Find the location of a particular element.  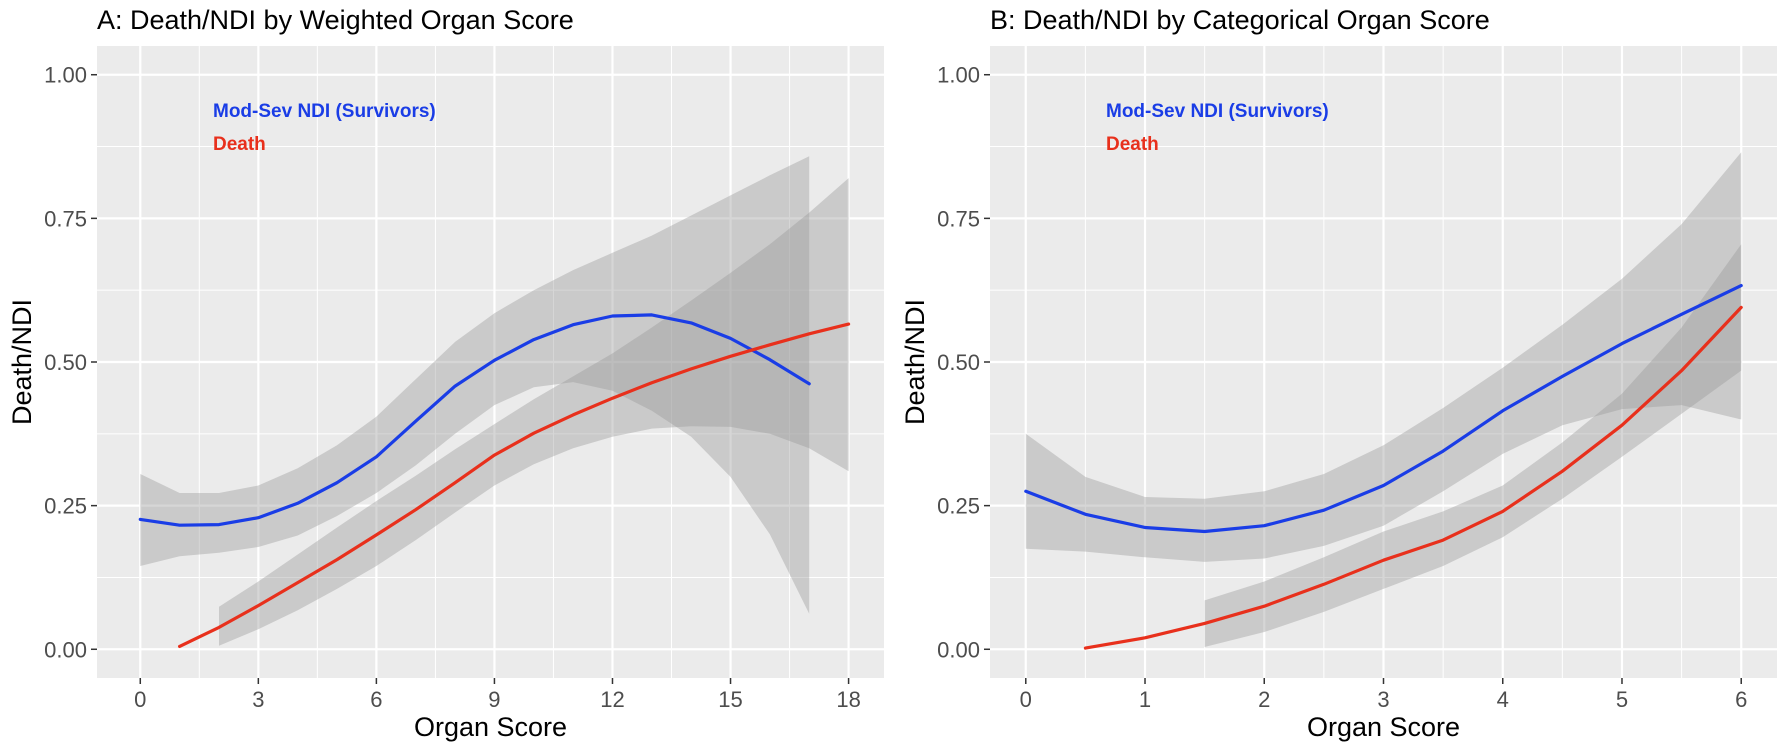

panel-title: A: Death/NDI by Weighted Organ Score is located at coordinates (335, 20).